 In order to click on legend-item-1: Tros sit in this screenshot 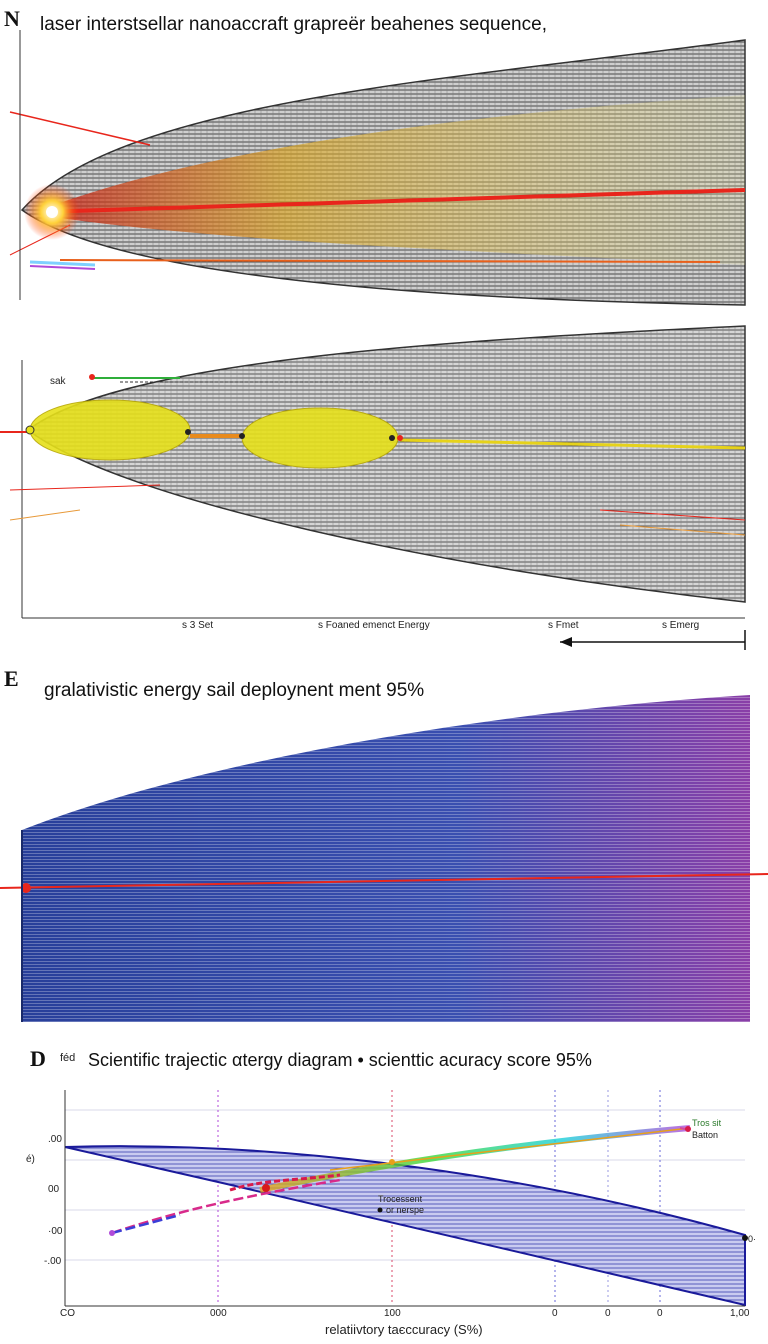, I will do `click(707, 1123)`.